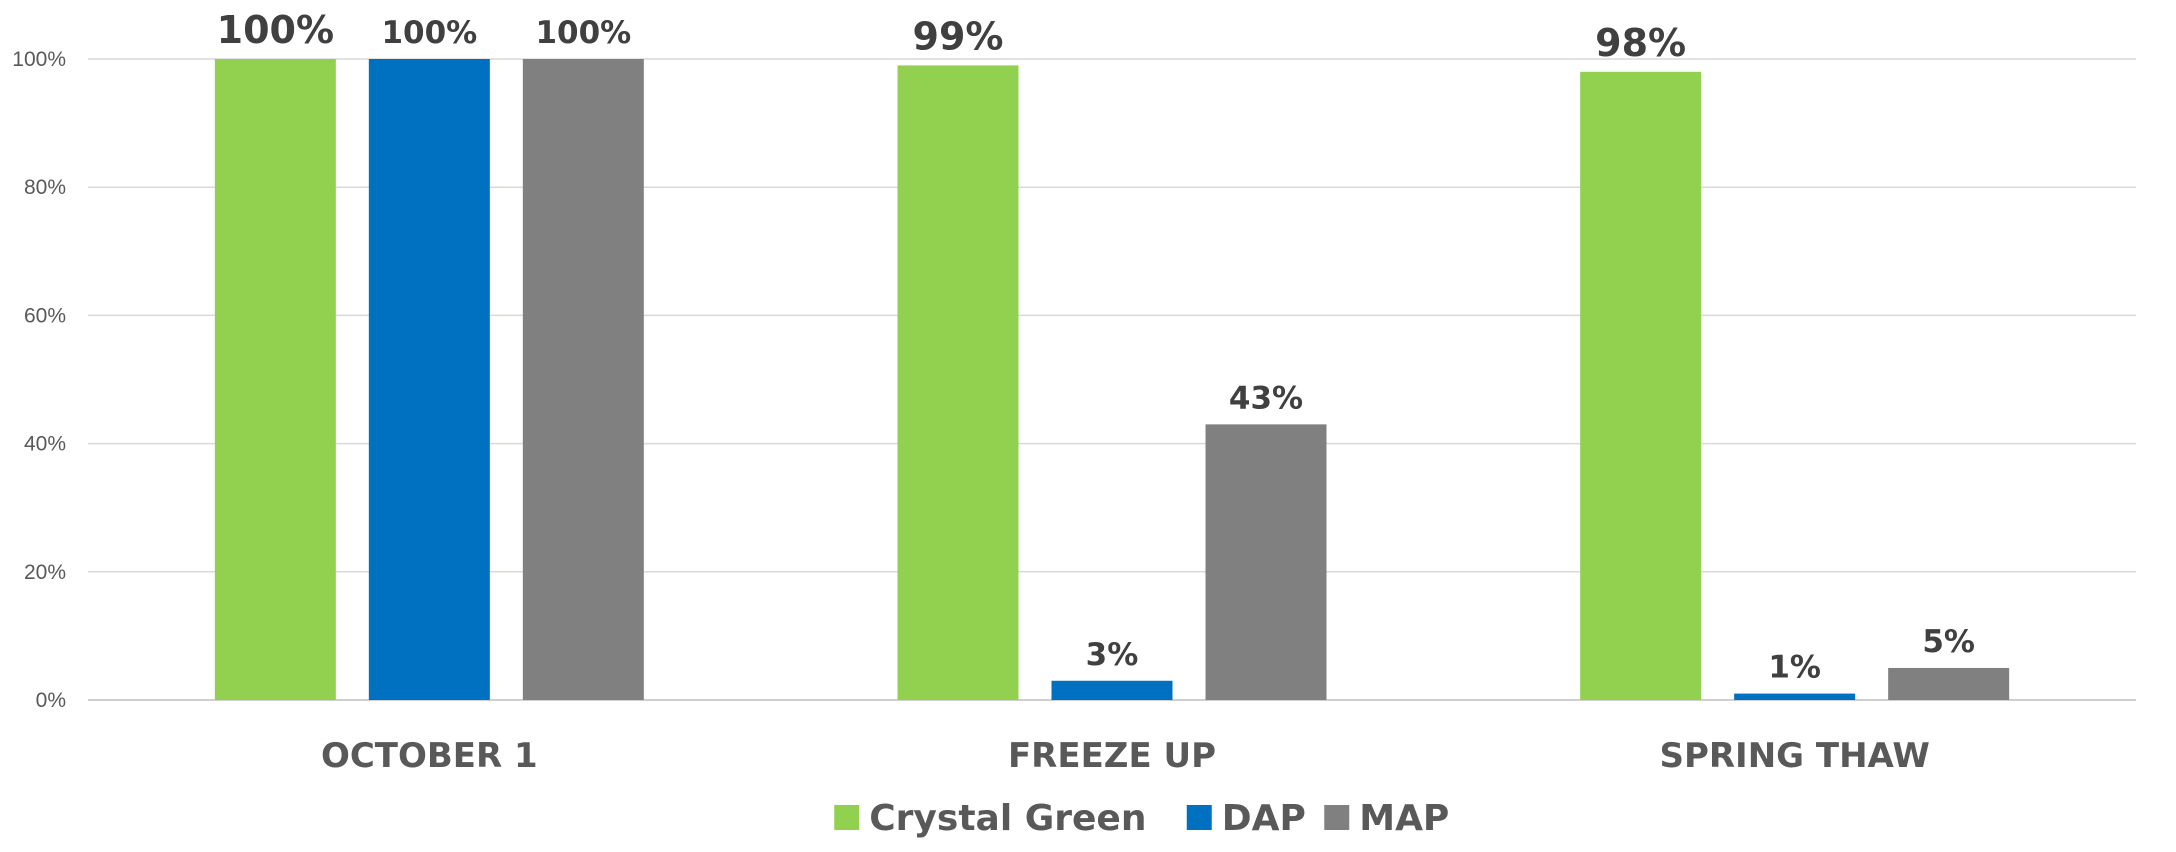 The image size is (2176, 852). I want to click on y-tick-label: 0%, so click(51, 700).